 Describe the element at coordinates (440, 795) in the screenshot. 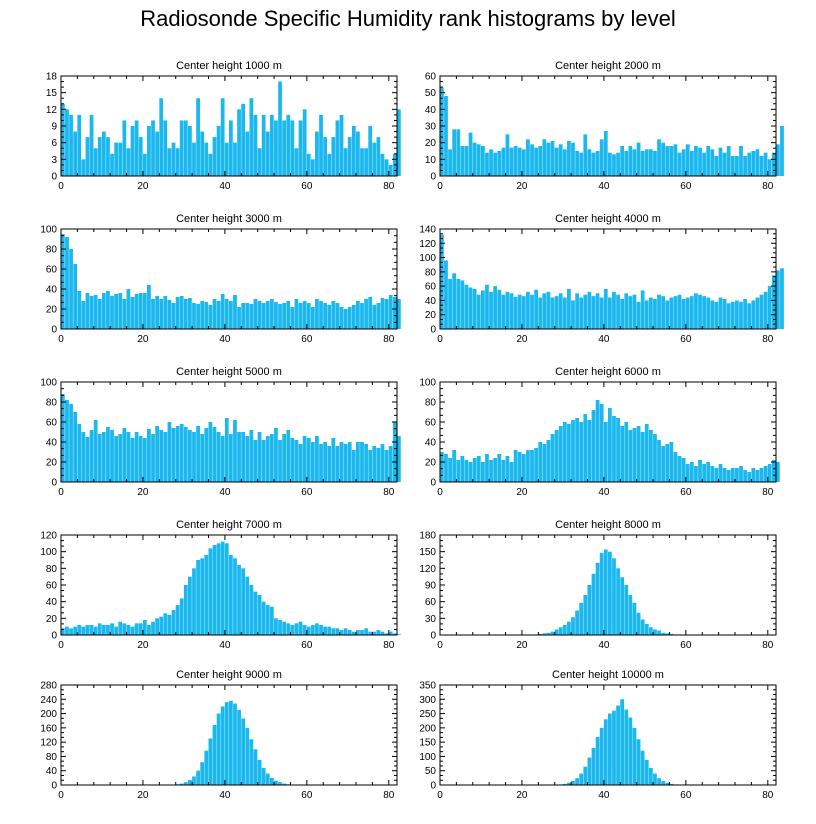

I see `x-tick-label: 0` at that location.